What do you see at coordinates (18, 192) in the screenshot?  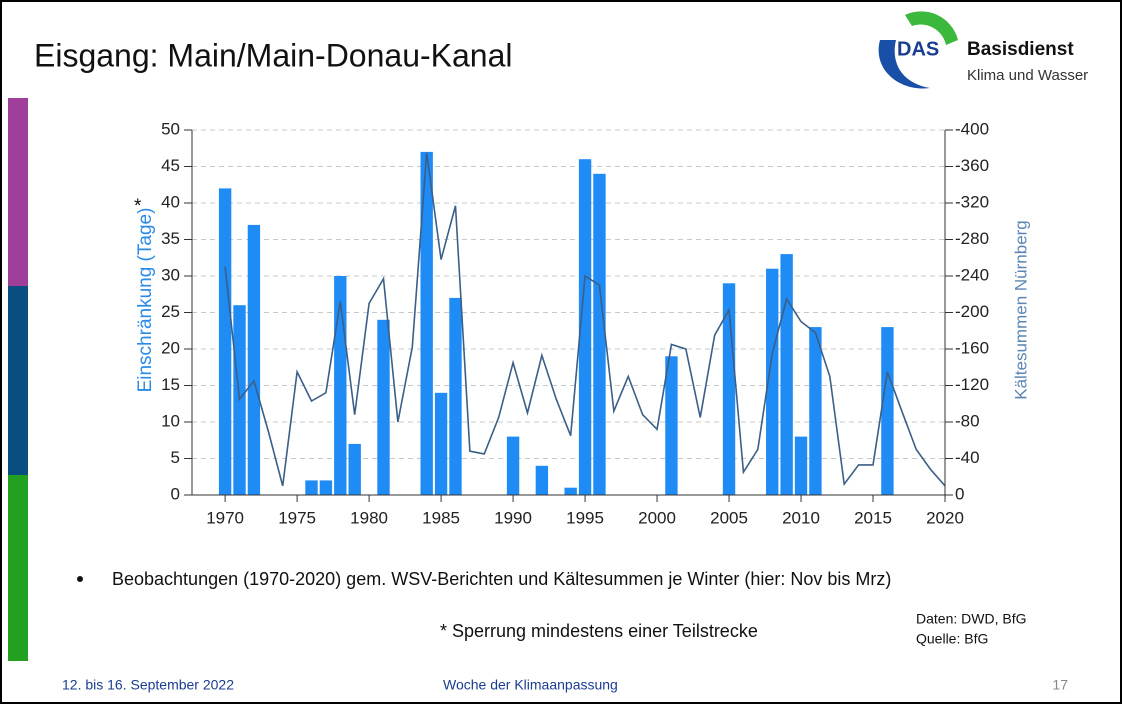 I see `accent-purple` at bounding box center [18, 192].